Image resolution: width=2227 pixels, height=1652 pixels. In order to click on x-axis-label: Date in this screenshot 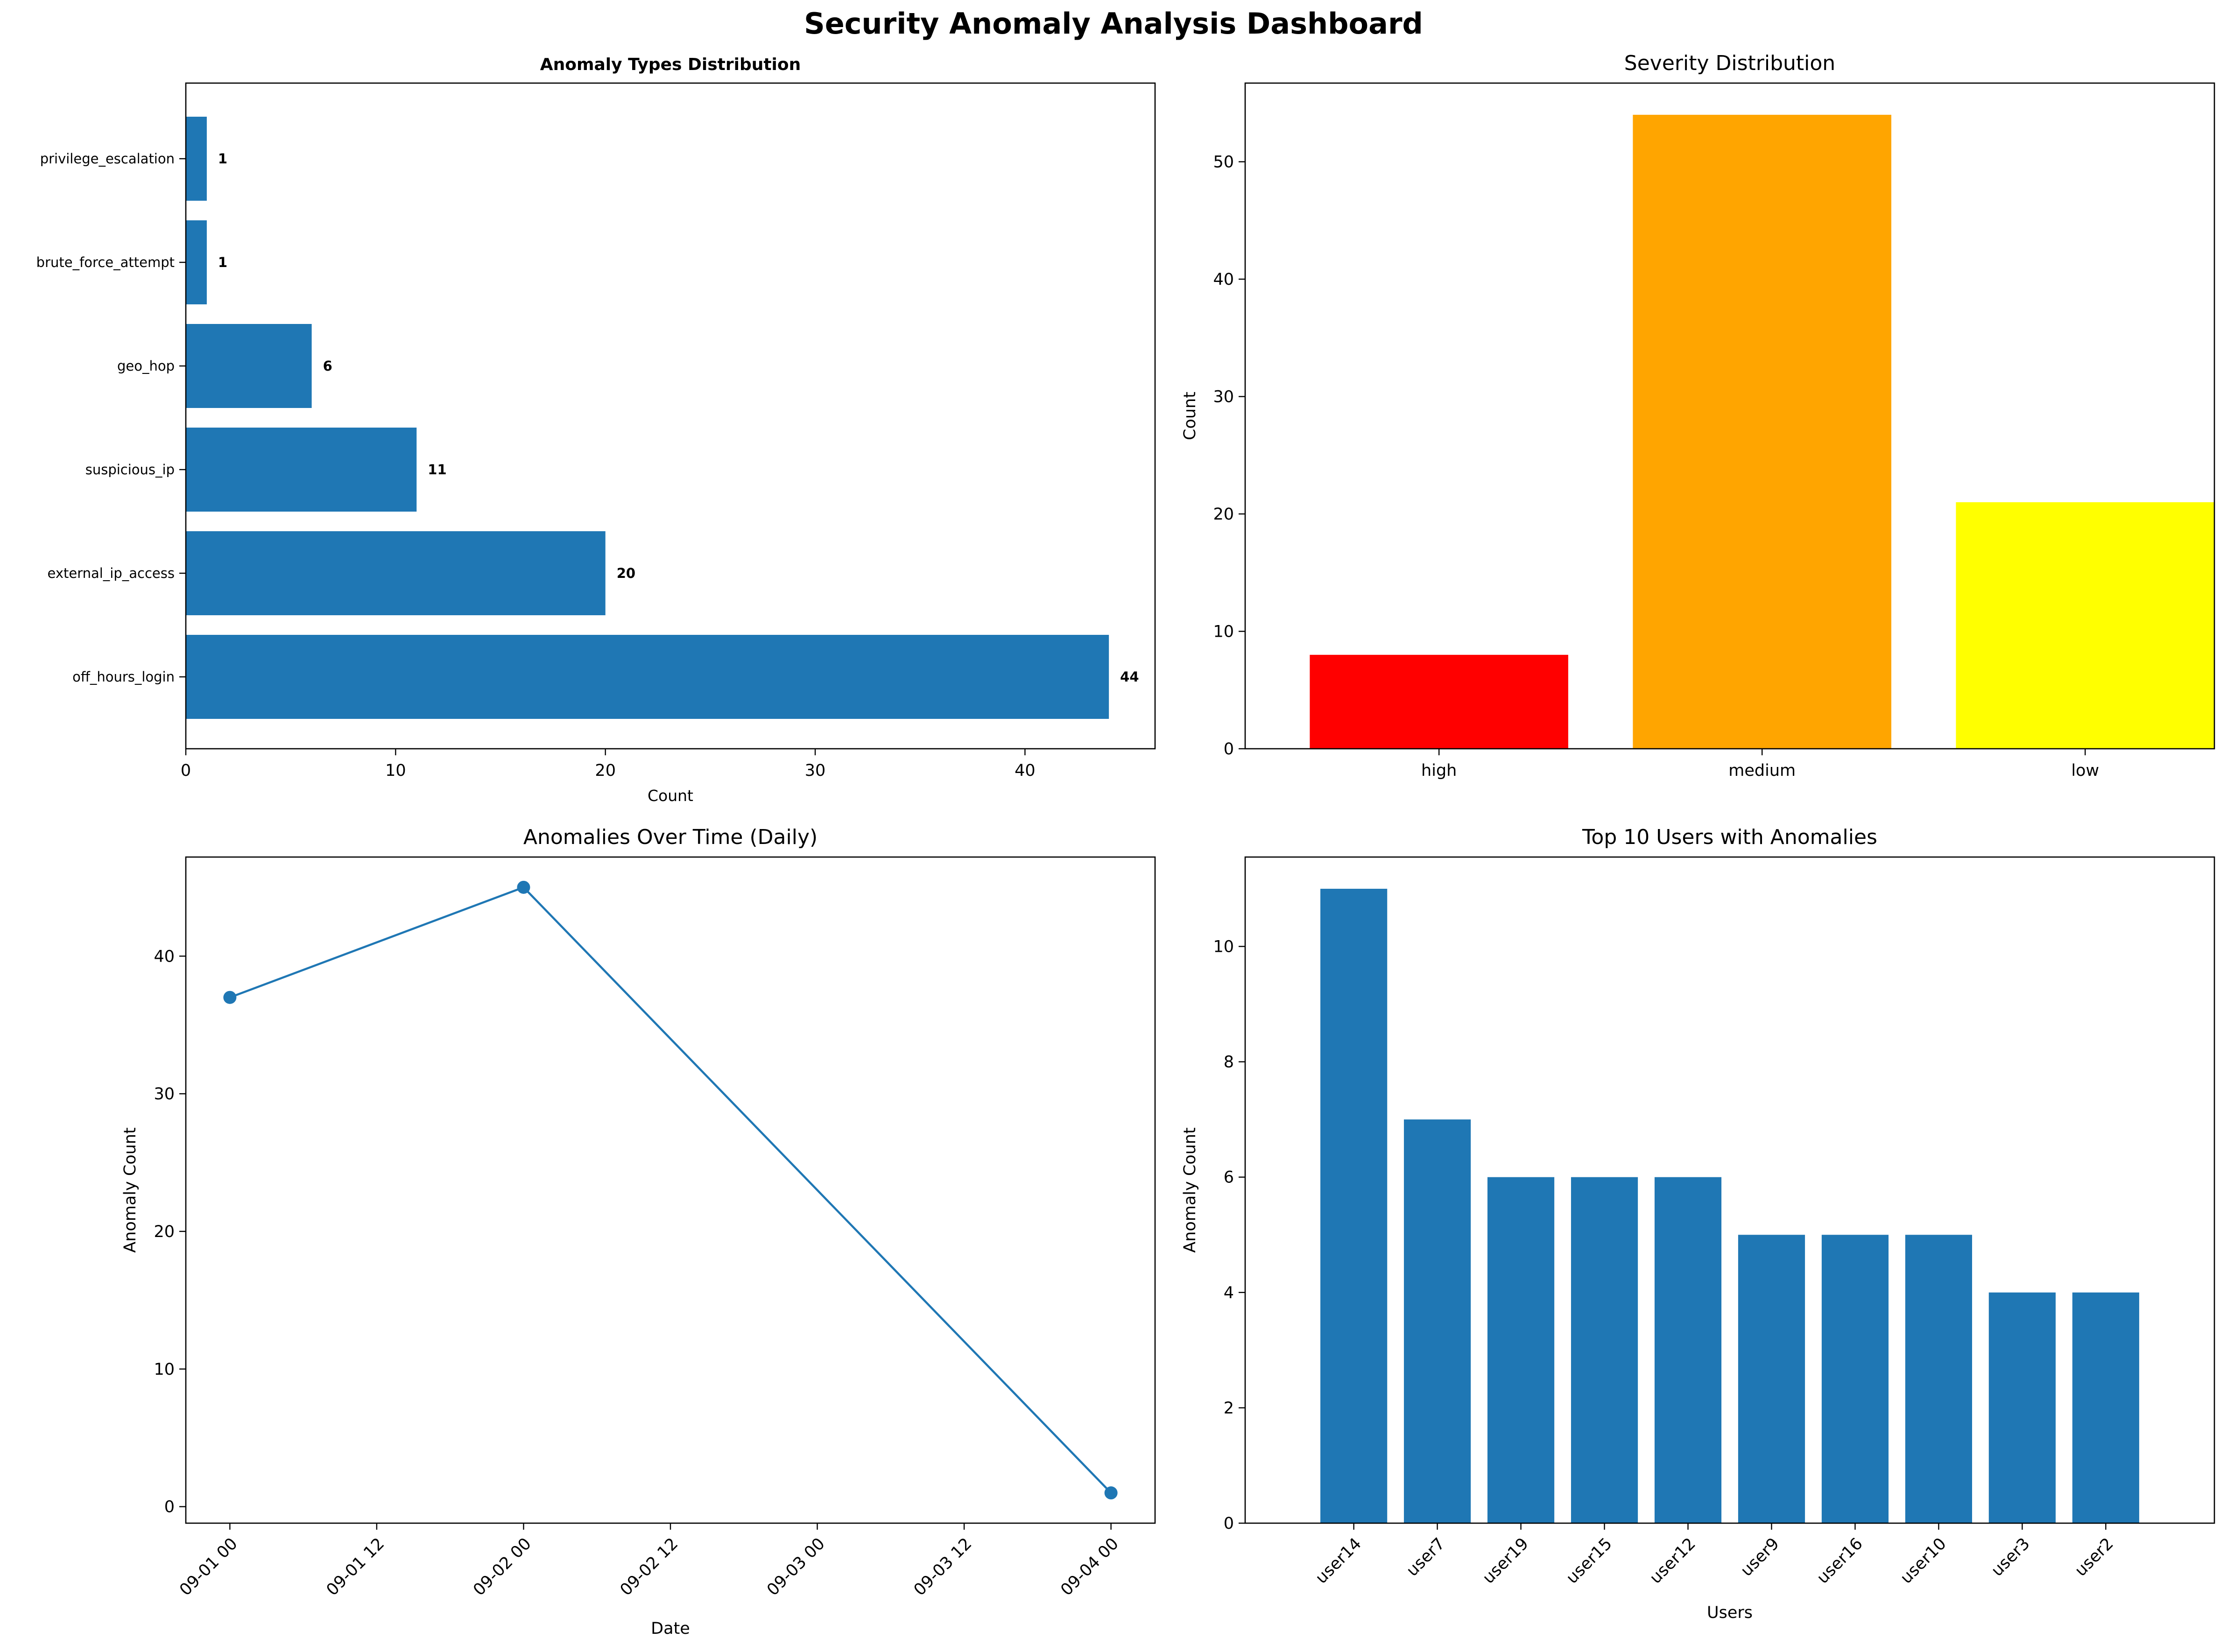, I will do `click(671, 1629)`.